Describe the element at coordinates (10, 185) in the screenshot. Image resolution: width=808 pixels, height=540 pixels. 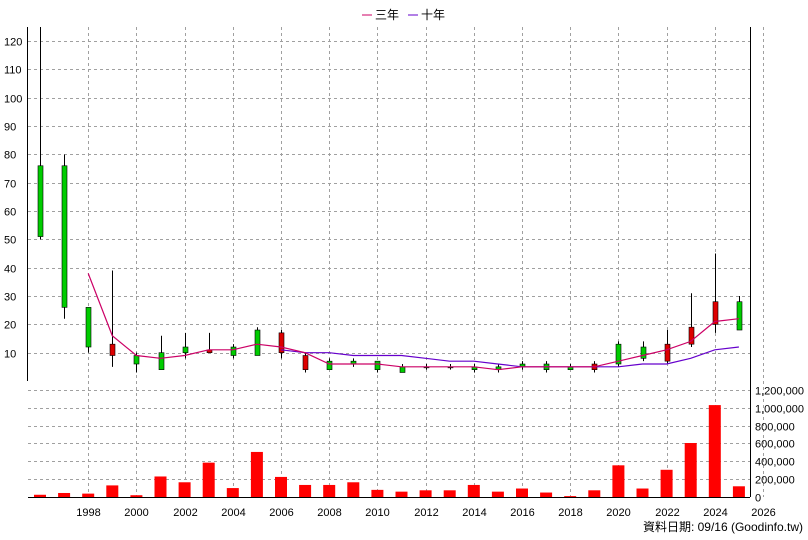
I see `price-tick-label: 70` at that location.